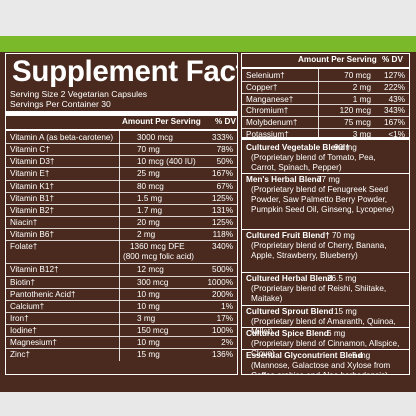  I want to click on nutrient-amount: 70 mg, so click(148, 150).